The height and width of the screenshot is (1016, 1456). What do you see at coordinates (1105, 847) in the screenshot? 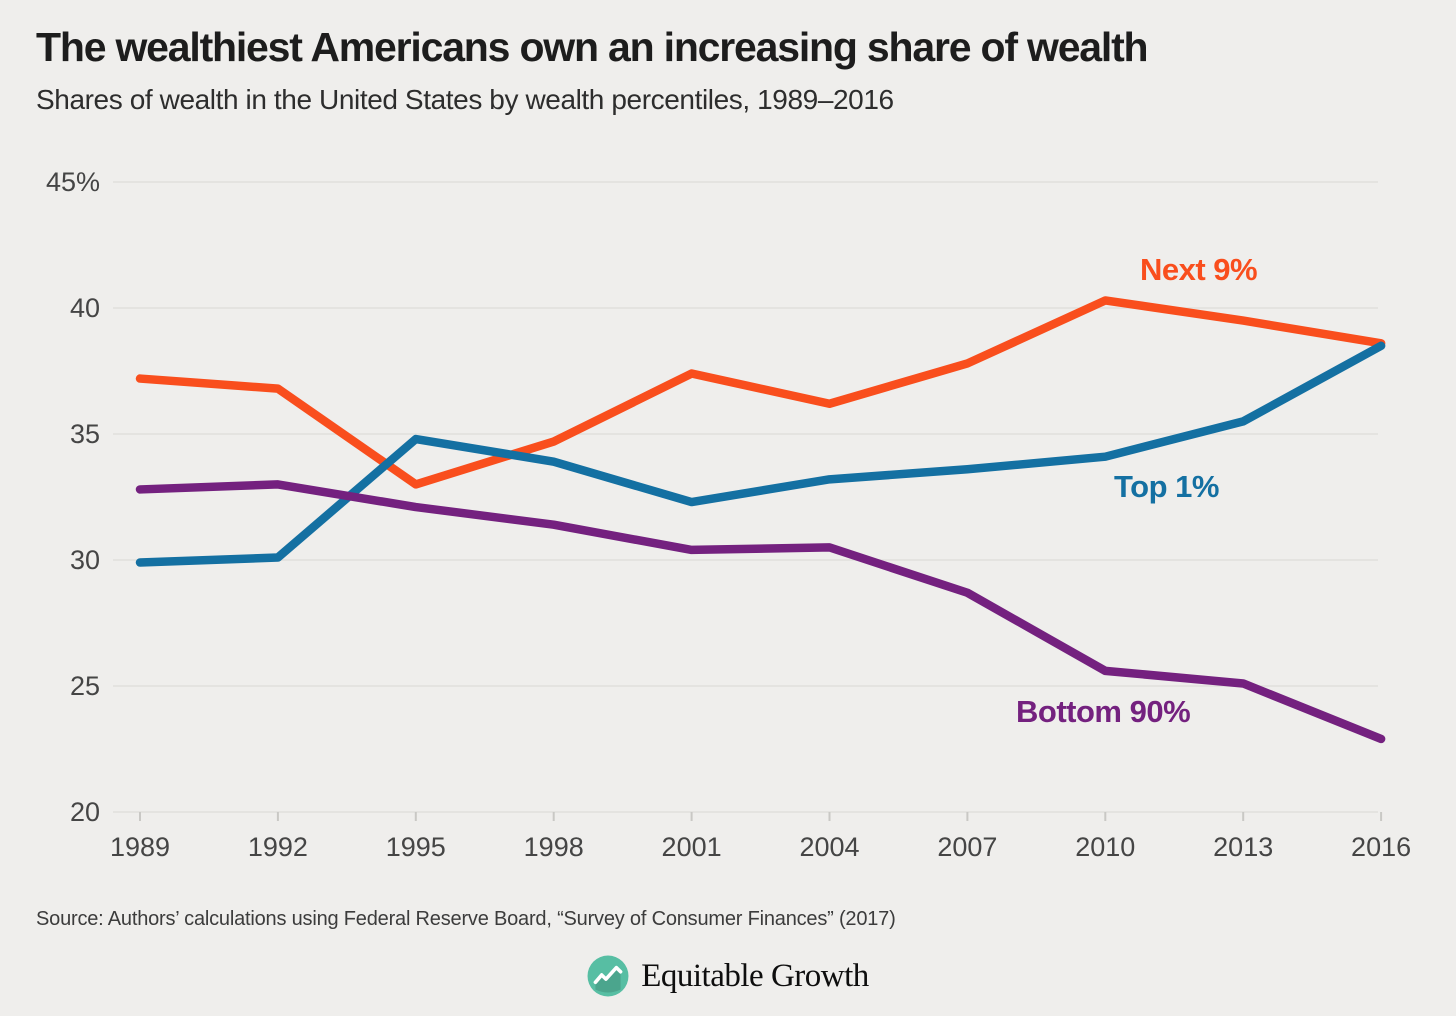
I see `x-axis-tick-label: 2010` at bounding box center [1105, 847].